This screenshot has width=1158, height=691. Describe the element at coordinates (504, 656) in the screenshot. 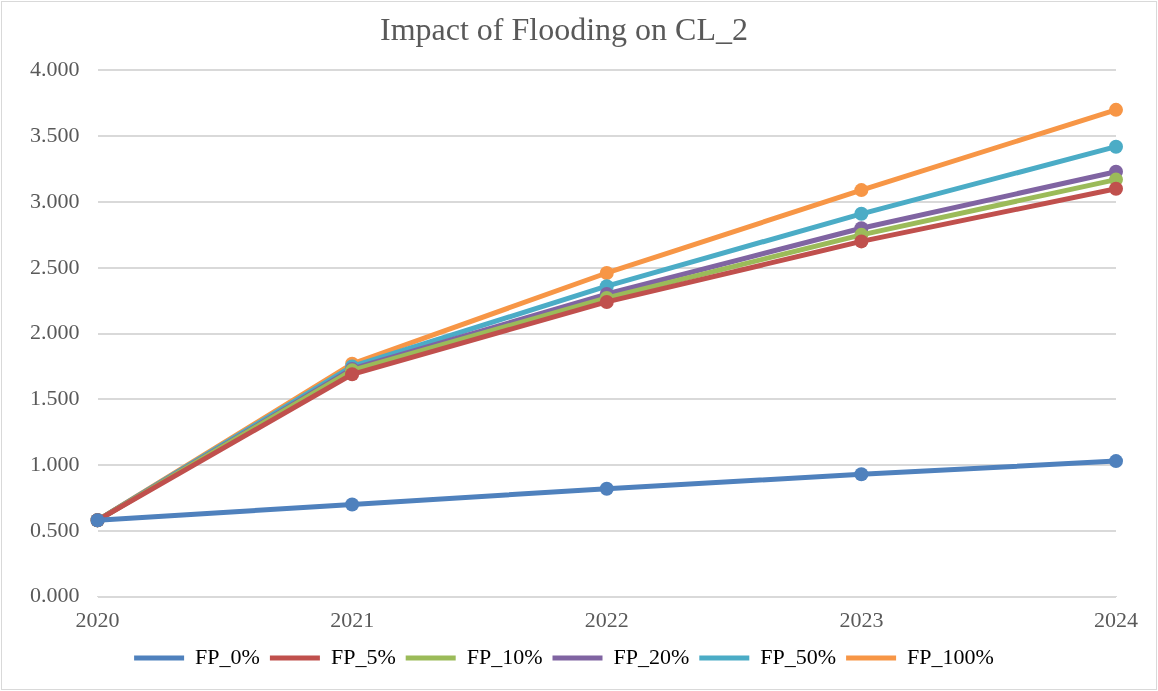

I see `legend-label: FP_10%` at that location.